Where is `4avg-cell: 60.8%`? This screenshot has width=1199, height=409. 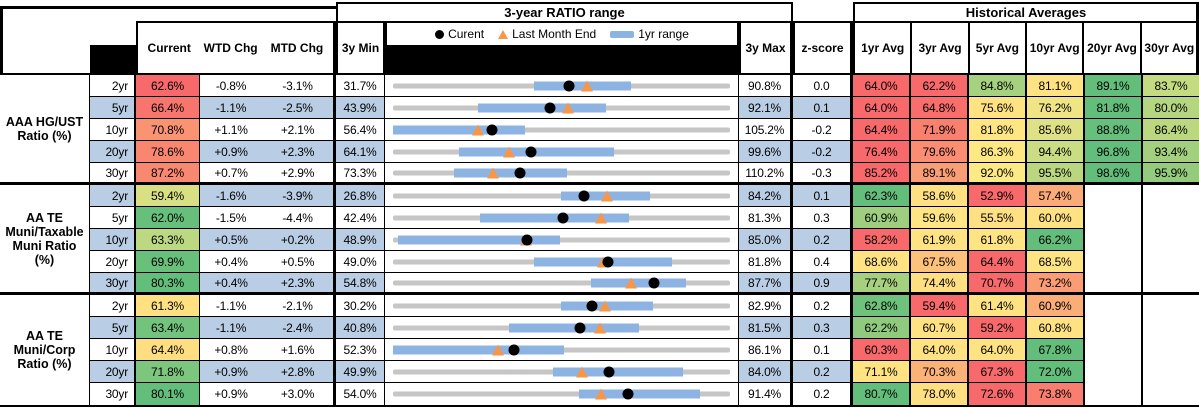
4avg-cell: 60.8% is located at coordinates (1056, 328).